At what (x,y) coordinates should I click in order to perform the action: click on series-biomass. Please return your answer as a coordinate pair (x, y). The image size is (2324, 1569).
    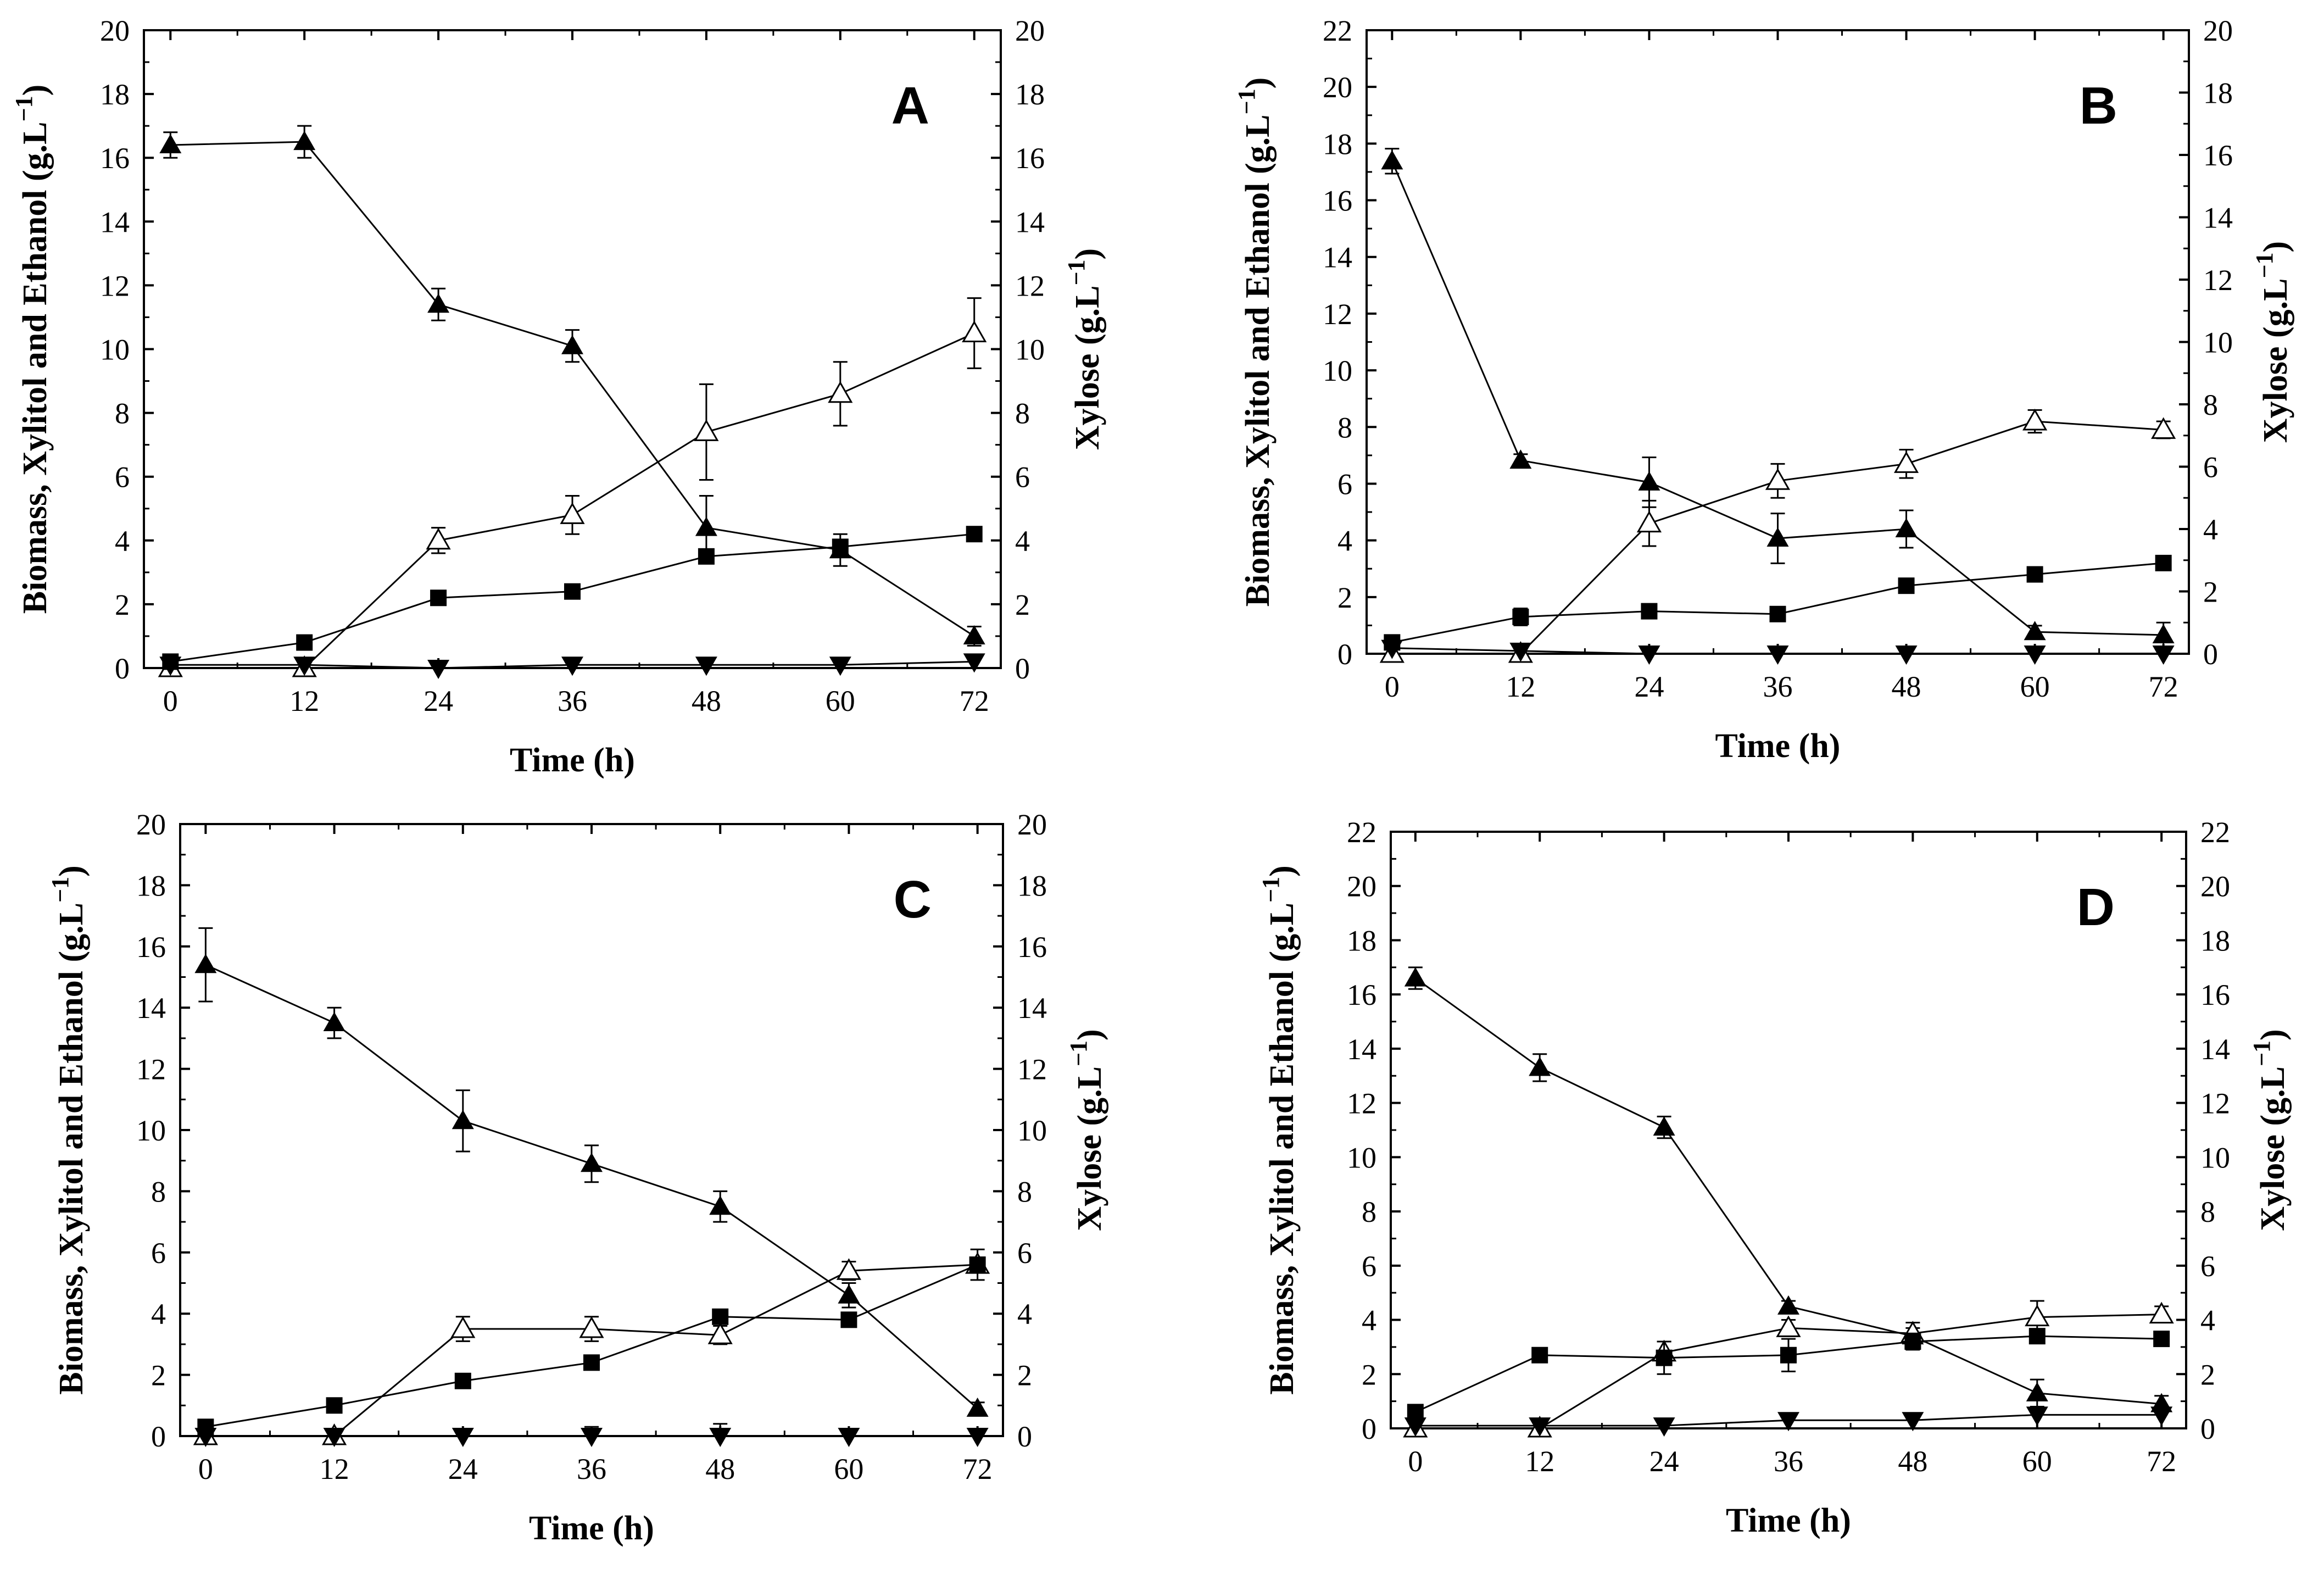
    Looking at the image, I should click on (591, 1346).